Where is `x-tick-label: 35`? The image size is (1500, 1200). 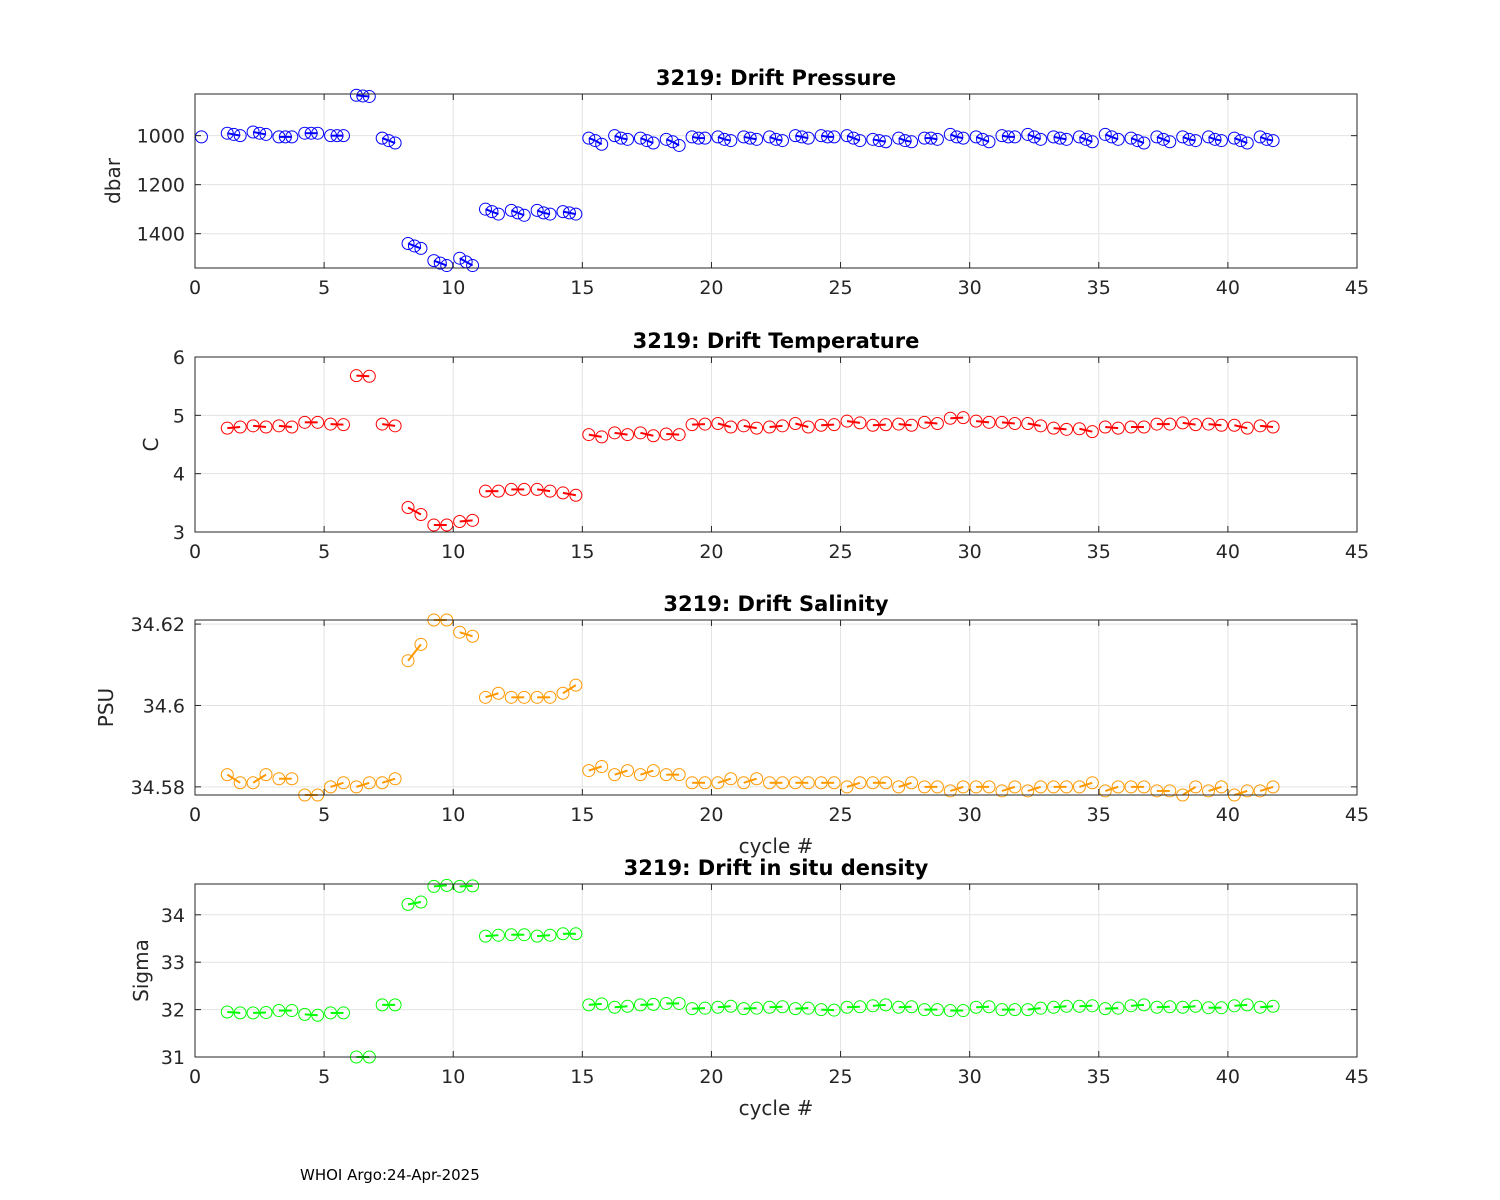 x-tick-label: 35 is located at coordinates (1099, 552).